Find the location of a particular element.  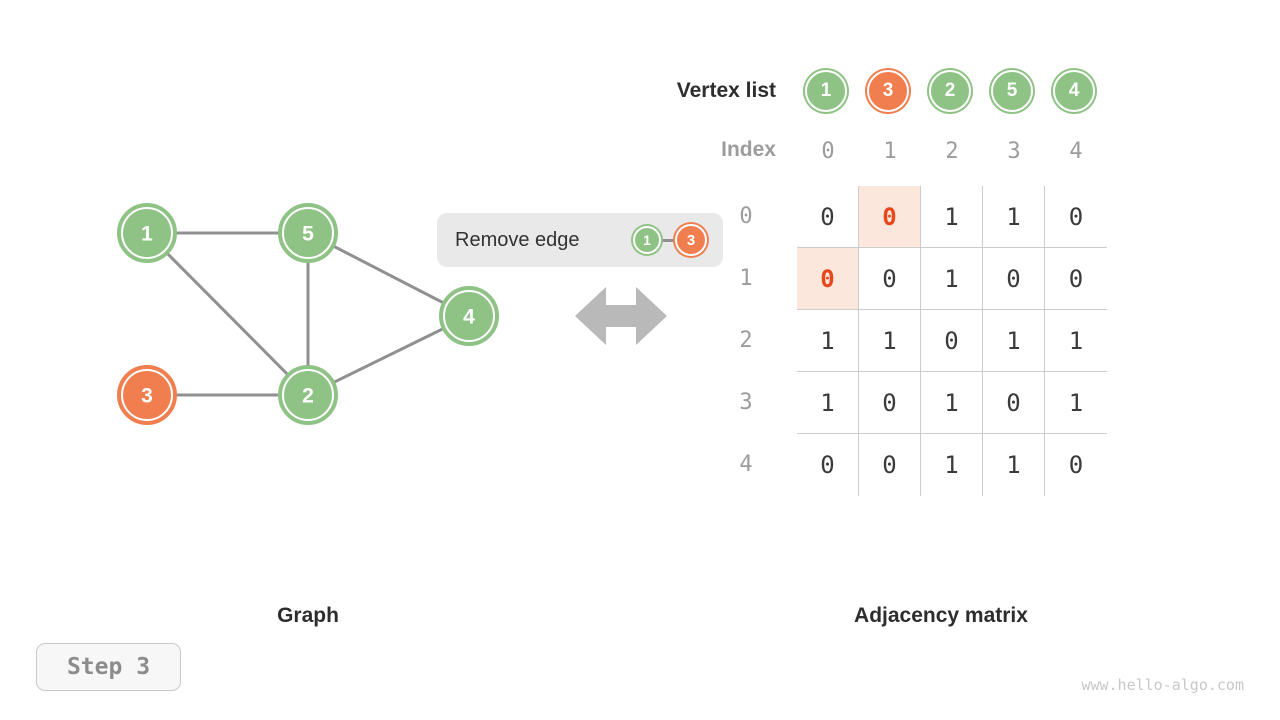

matrix-cell-4-3: 1 is located at coordinates (1014, 465).